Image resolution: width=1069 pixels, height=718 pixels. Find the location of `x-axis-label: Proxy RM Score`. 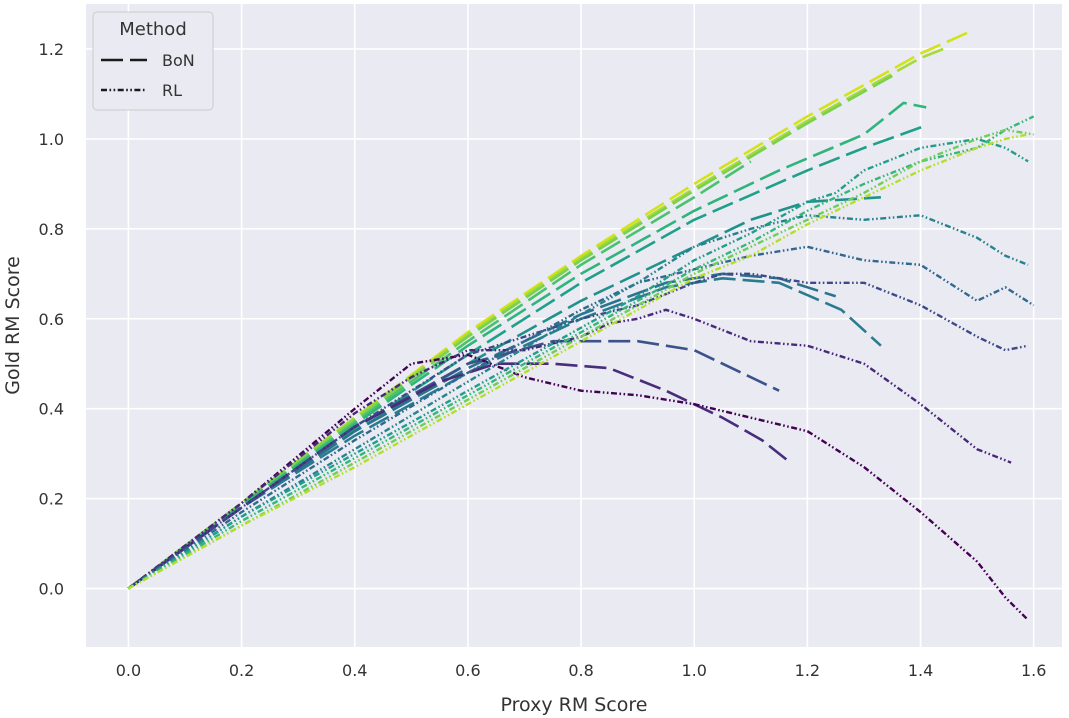

x-axis-label: Proxy RM Score is located at coordinates (574, 705).